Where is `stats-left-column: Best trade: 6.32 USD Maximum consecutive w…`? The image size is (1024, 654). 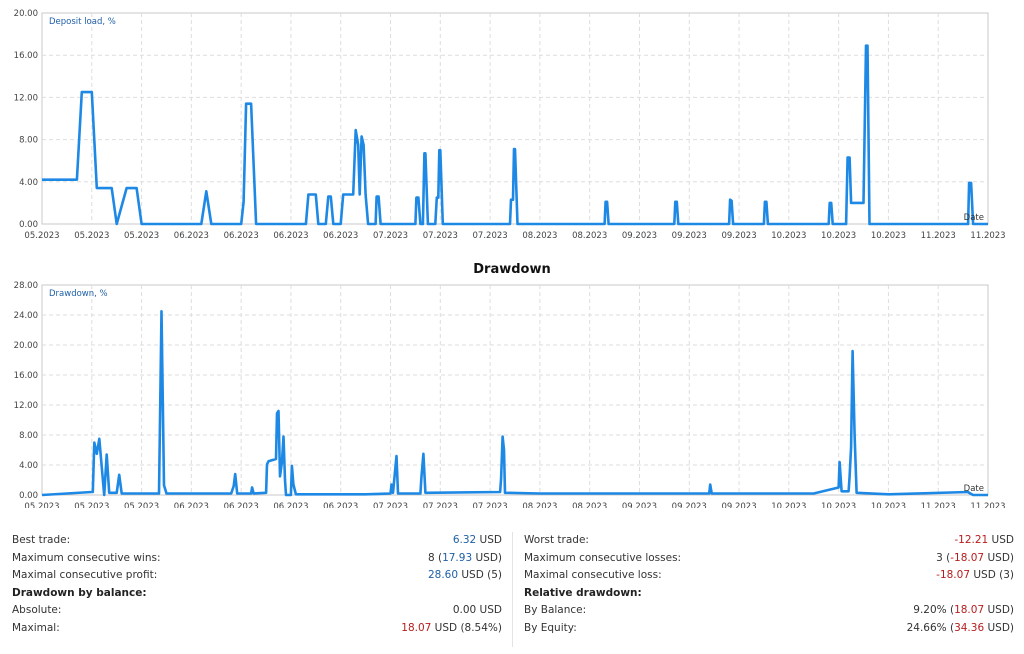 stats-left-column: Best trade: 6.32 USD Maximum consecutive w… is located at coordinates (257, 584).